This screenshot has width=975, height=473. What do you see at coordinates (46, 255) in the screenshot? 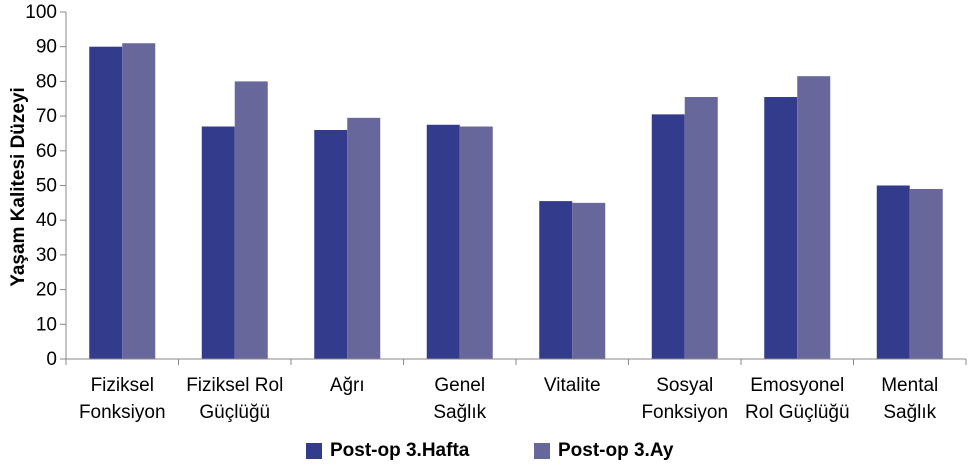
I see `y-tick-label: 30` at bounding box center [46, 255].